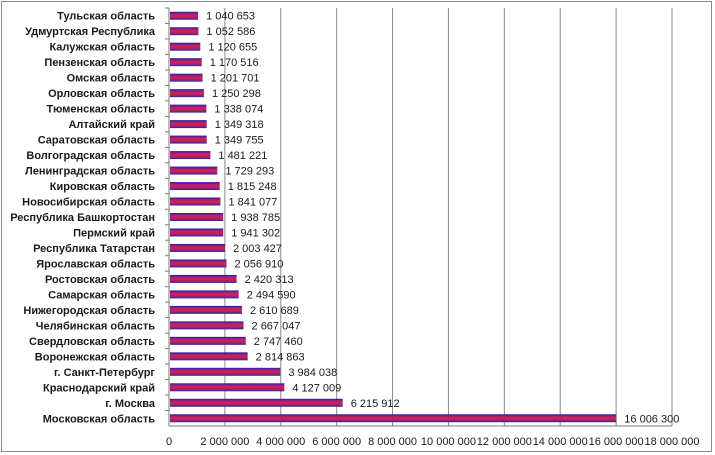  I want to click on data-label: 1 481 221, so click(242, 156).